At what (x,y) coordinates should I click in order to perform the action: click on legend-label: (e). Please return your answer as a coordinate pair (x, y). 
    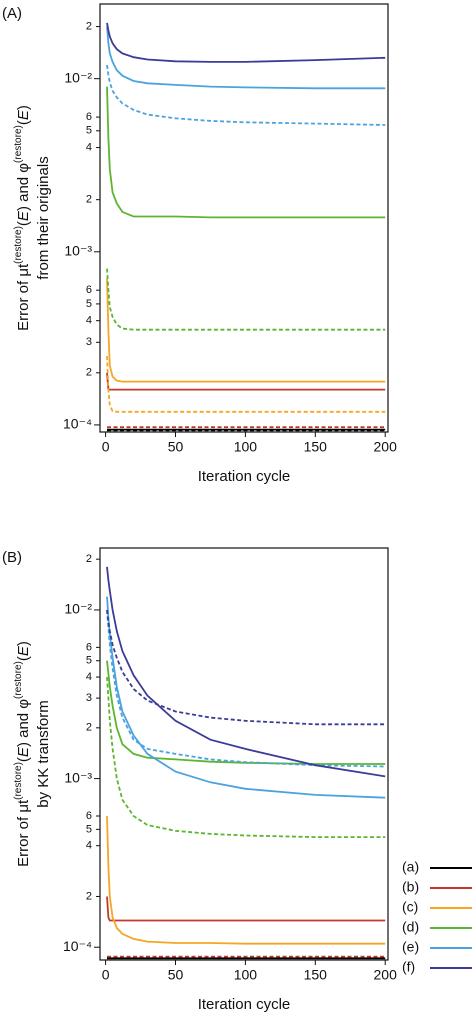
    Looking at the image, I should click on (410, 947).